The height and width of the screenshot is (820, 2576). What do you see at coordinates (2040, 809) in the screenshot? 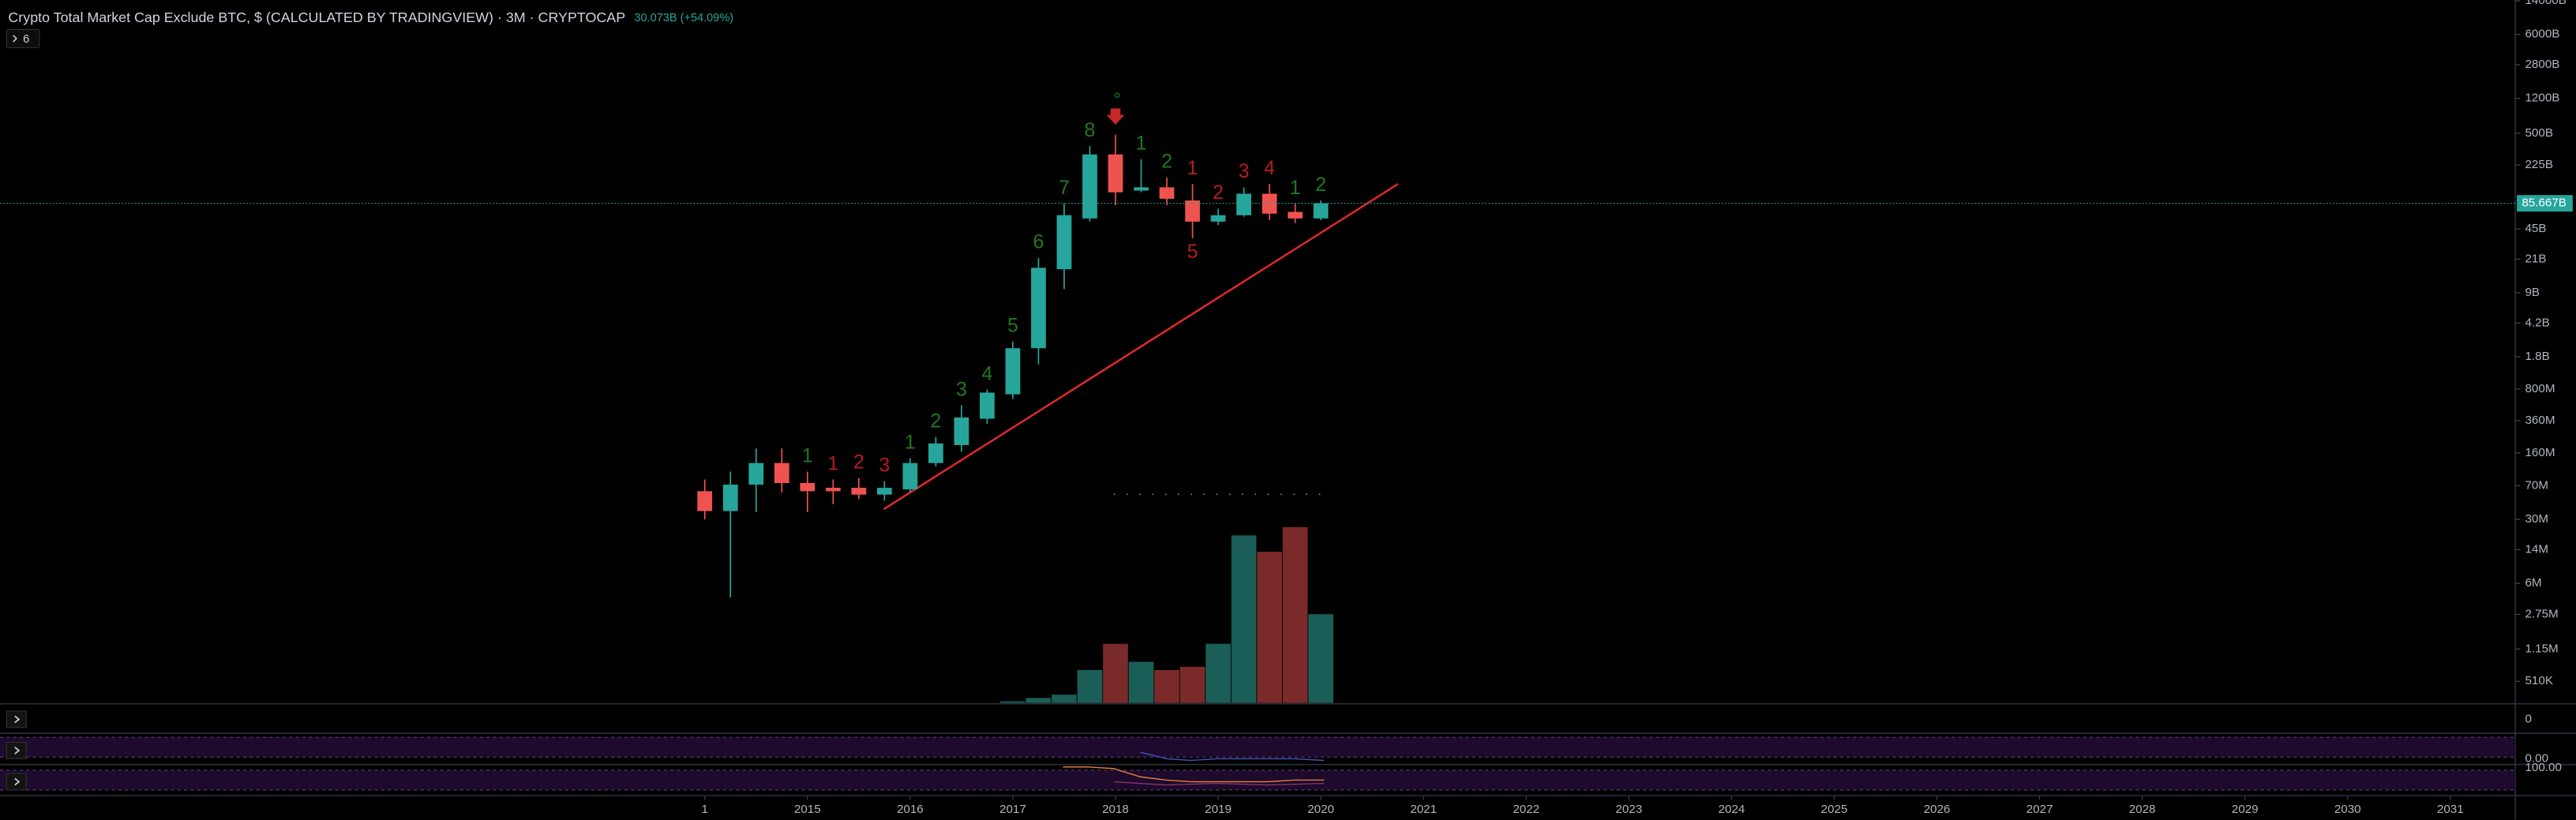
I see `x-tick-label: 2027` at bounding box center [2040, 809].